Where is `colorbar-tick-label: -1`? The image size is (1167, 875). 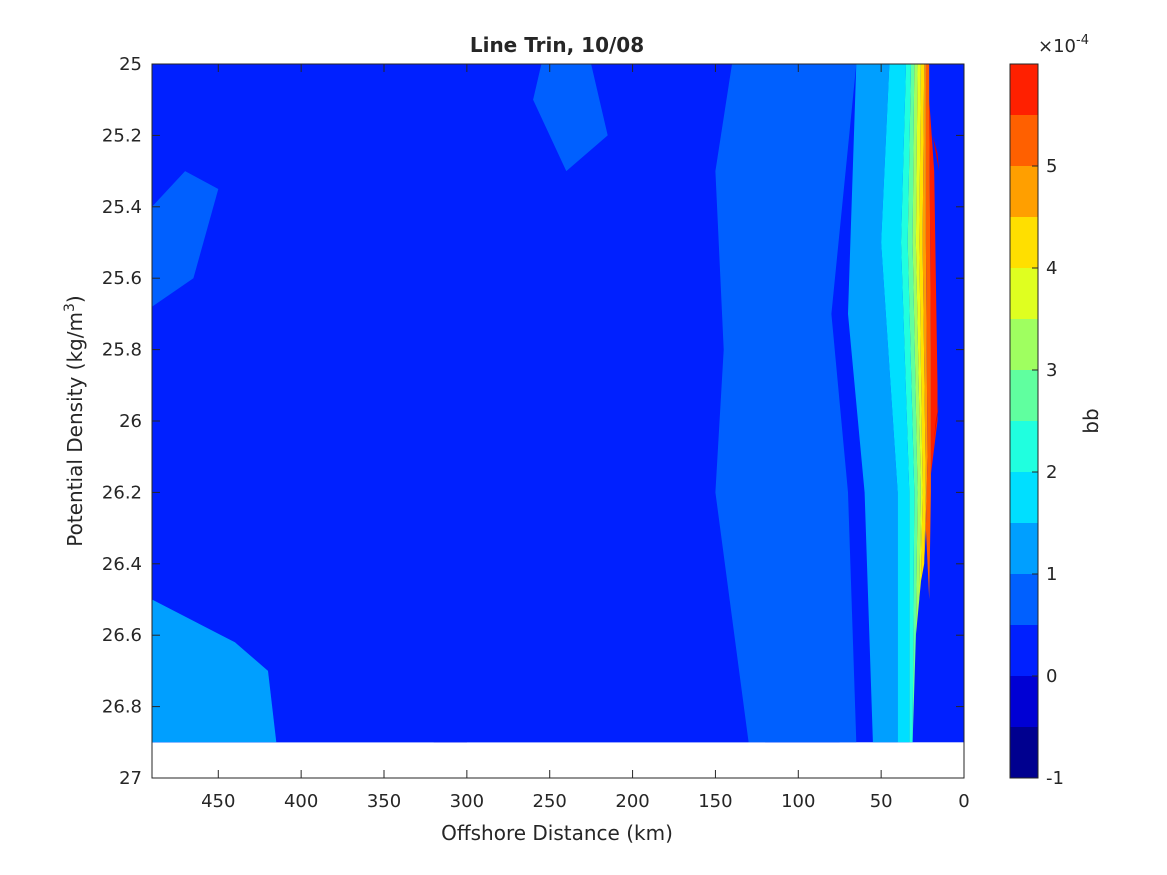 colorbar-tick-label: -1 is located at coordinates (1055, 778).